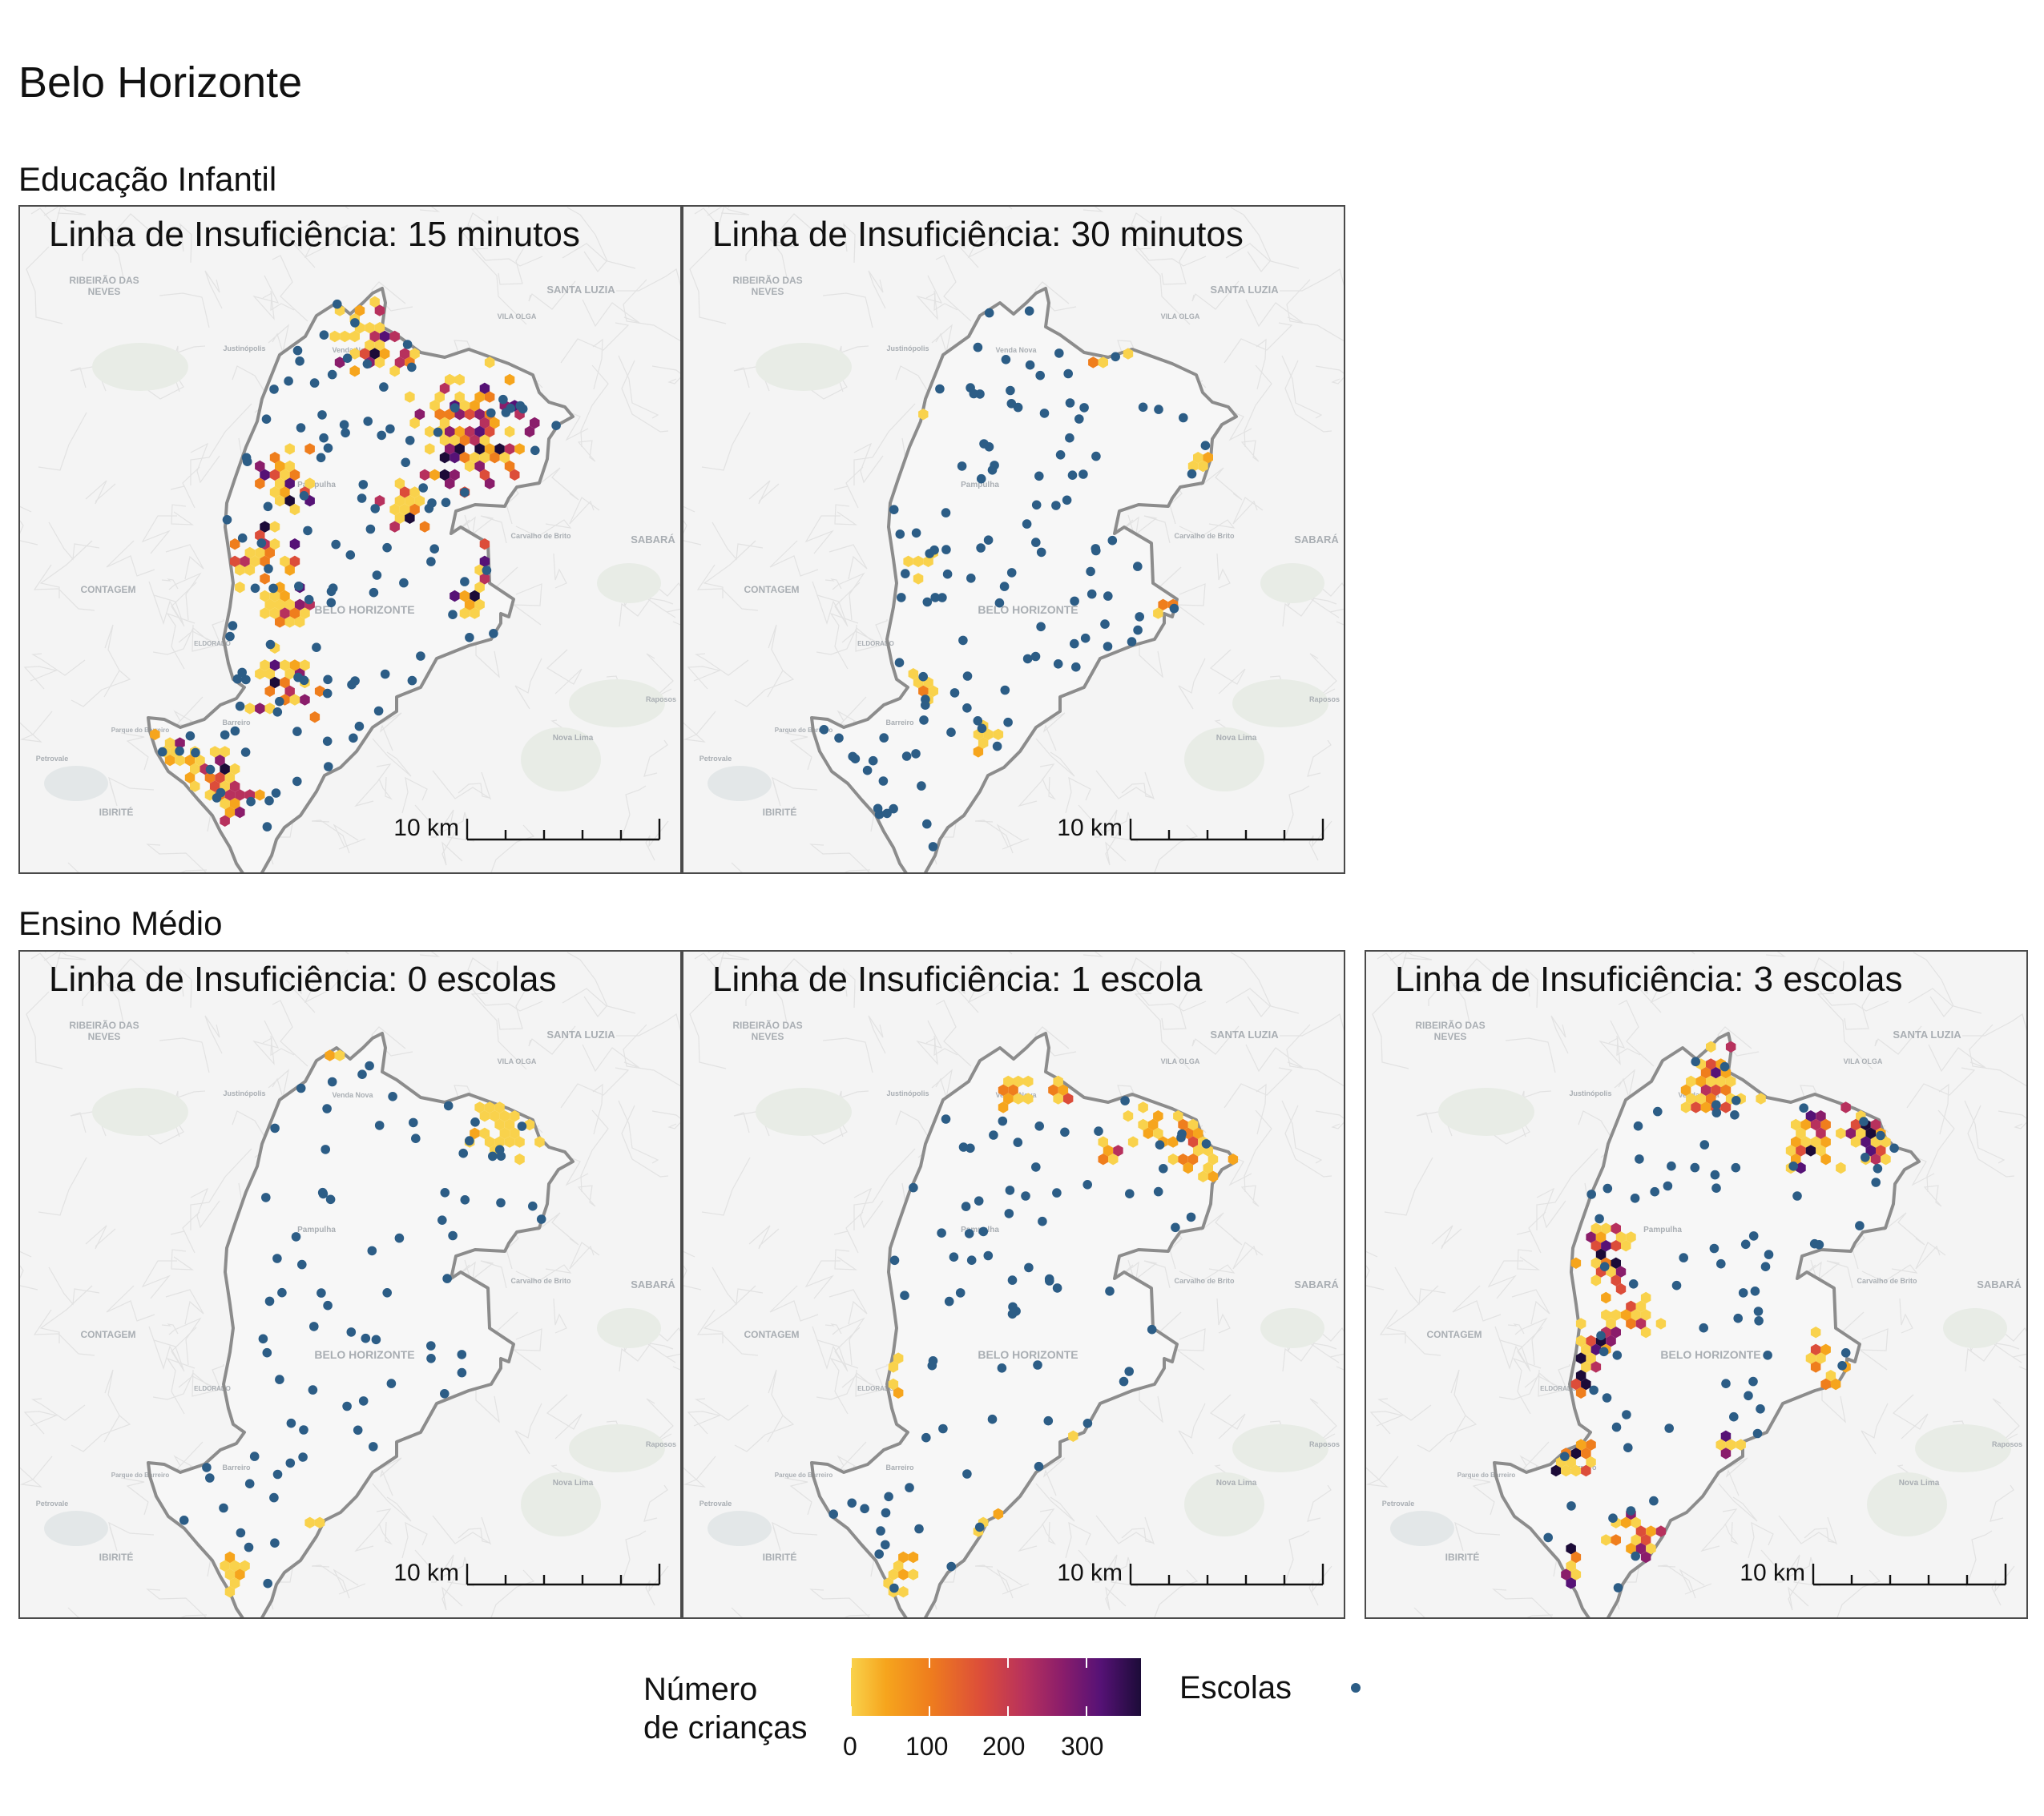 The image size is (2044, 1816). I want to click on label-ibirite: IBIRITÉ, so click(1462, 1557).